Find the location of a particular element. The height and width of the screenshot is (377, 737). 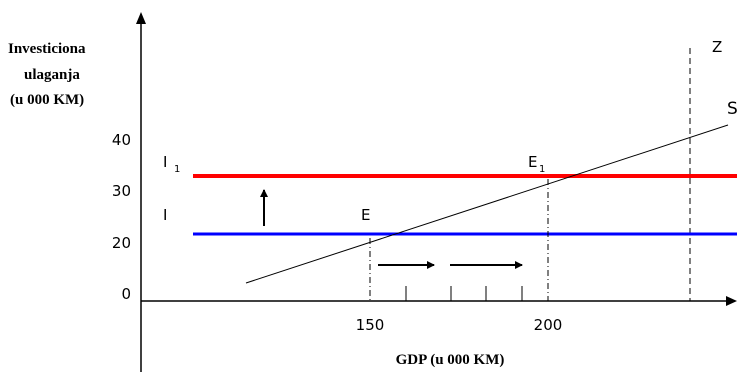

y-axis-label-line-2: ulaganja is located at coordinates (52, 75).